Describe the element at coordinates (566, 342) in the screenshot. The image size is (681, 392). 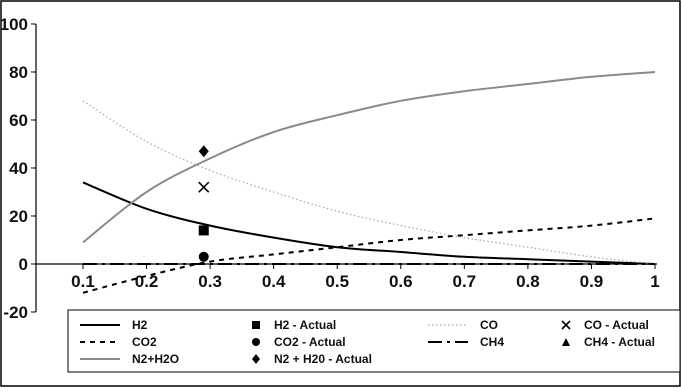
I see `legend-swatch-triangle` at that location.